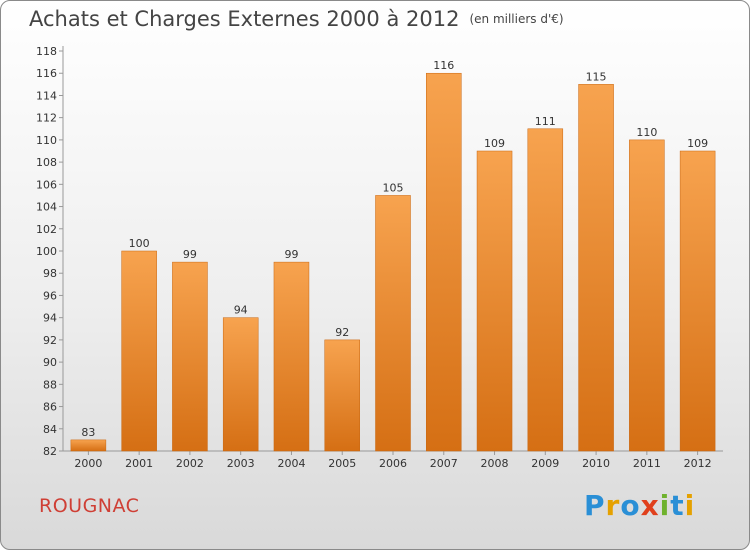  Describe the element at coordinates (46, 184) in the screenshot. I see `y-tick-label: 106` at that location.